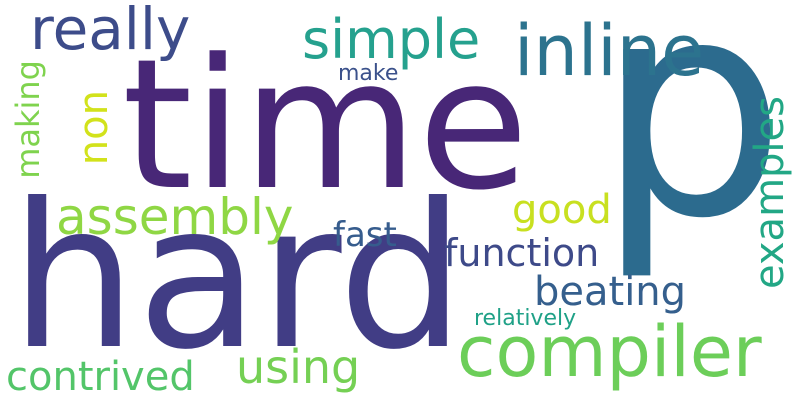  I want to click on word-function: function, so click(521, 253).